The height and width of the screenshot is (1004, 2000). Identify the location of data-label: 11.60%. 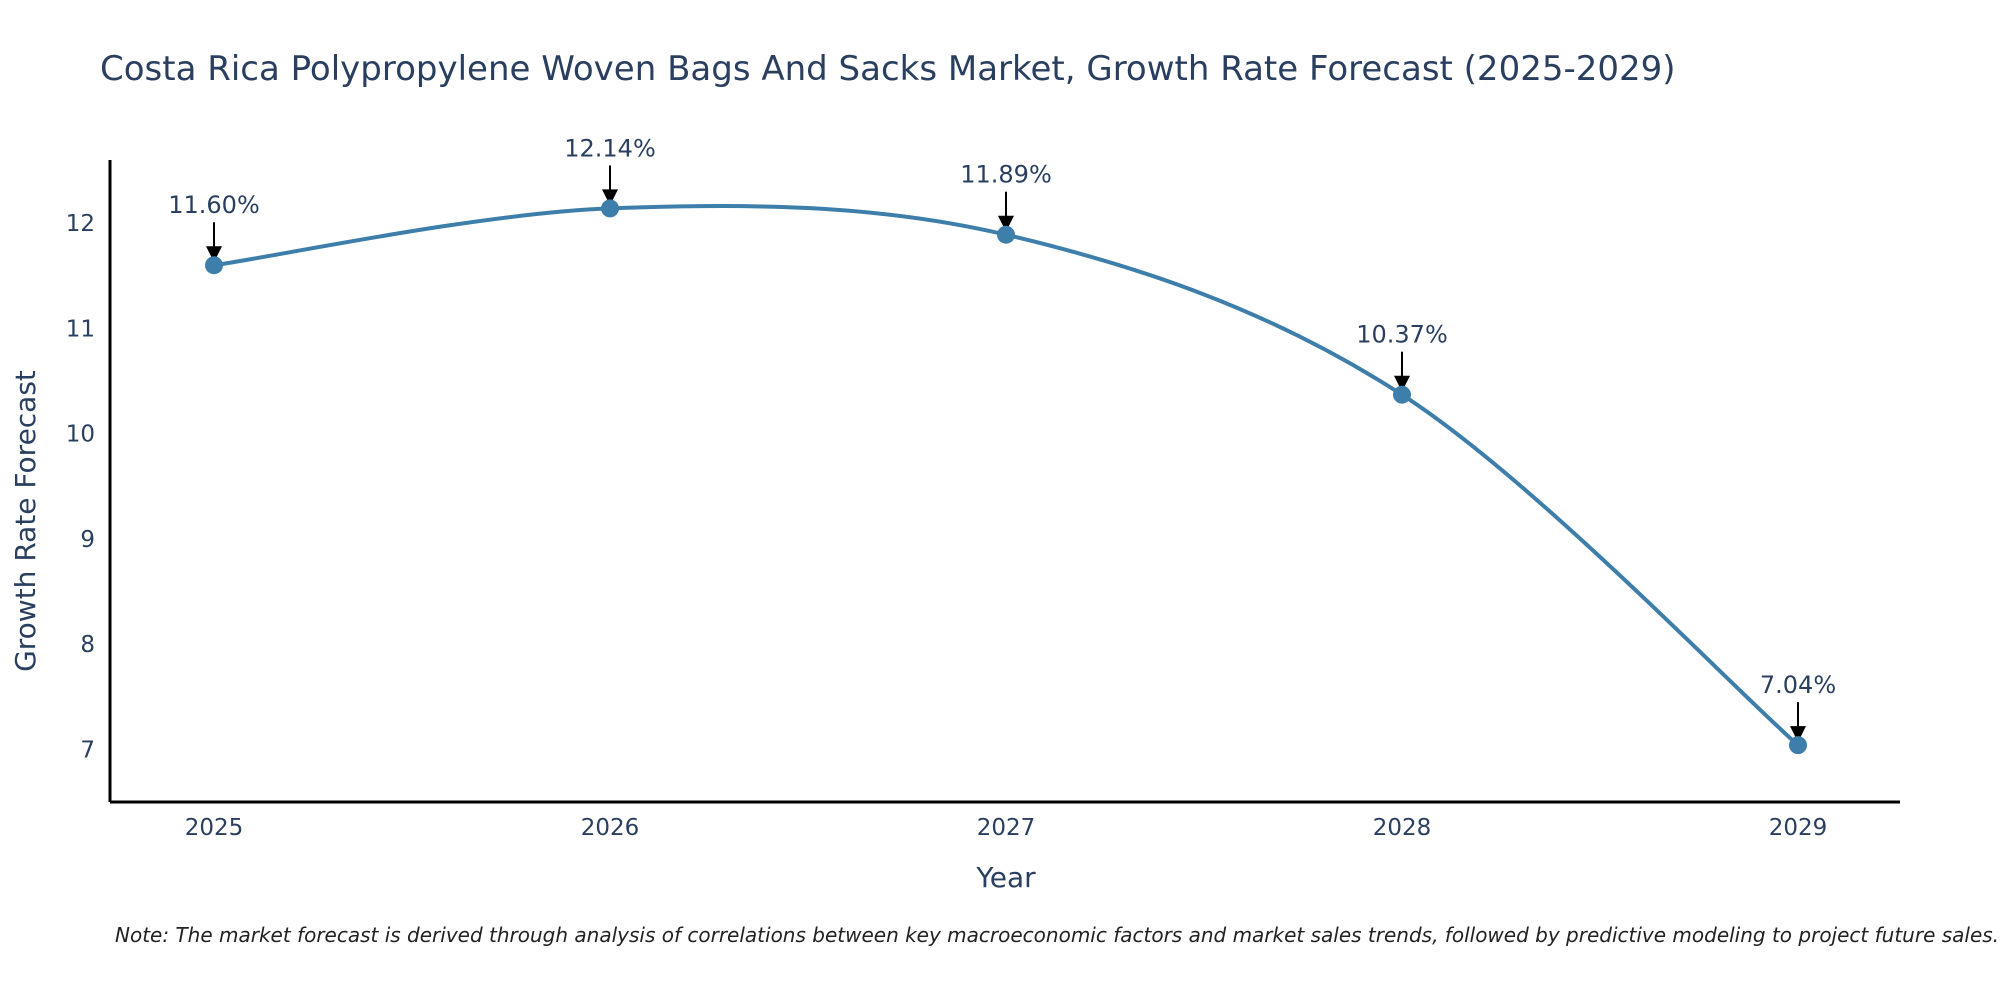
(214, 205).